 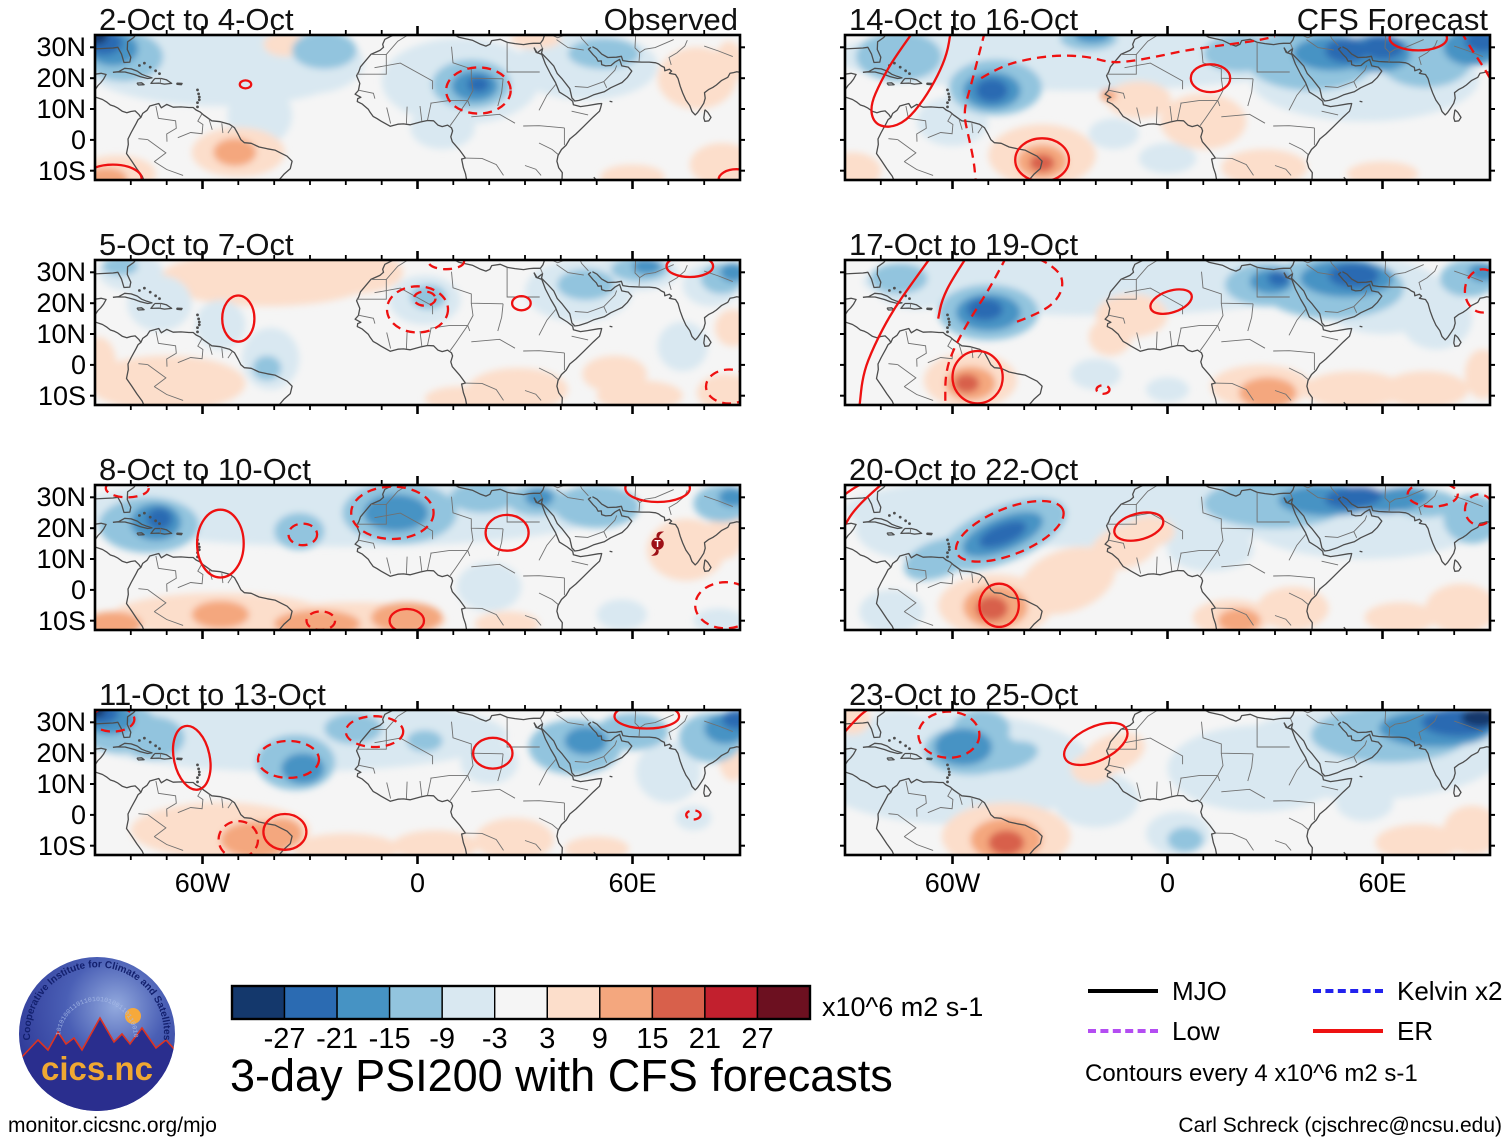 What do you see at coordinates (389, 1039) in the screenshot?
I see `colorbar-tick-label: -15` at bounding box center [389, 1039].